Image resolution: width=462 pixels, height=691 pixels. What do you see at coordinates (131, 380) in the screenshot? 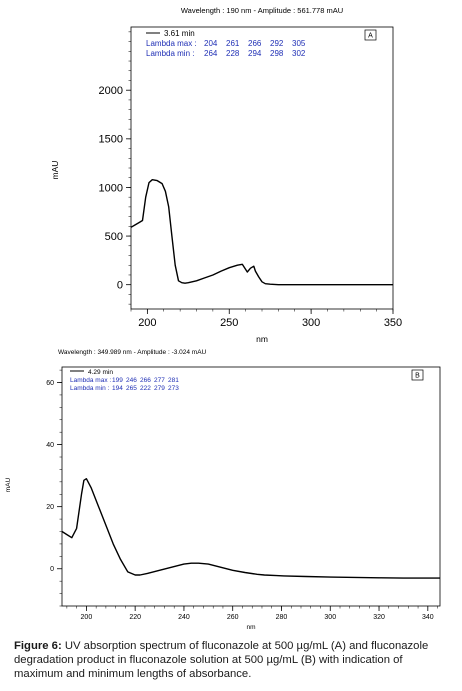
I see `b-lambda-value: 246` at bounding box center [131, 380].